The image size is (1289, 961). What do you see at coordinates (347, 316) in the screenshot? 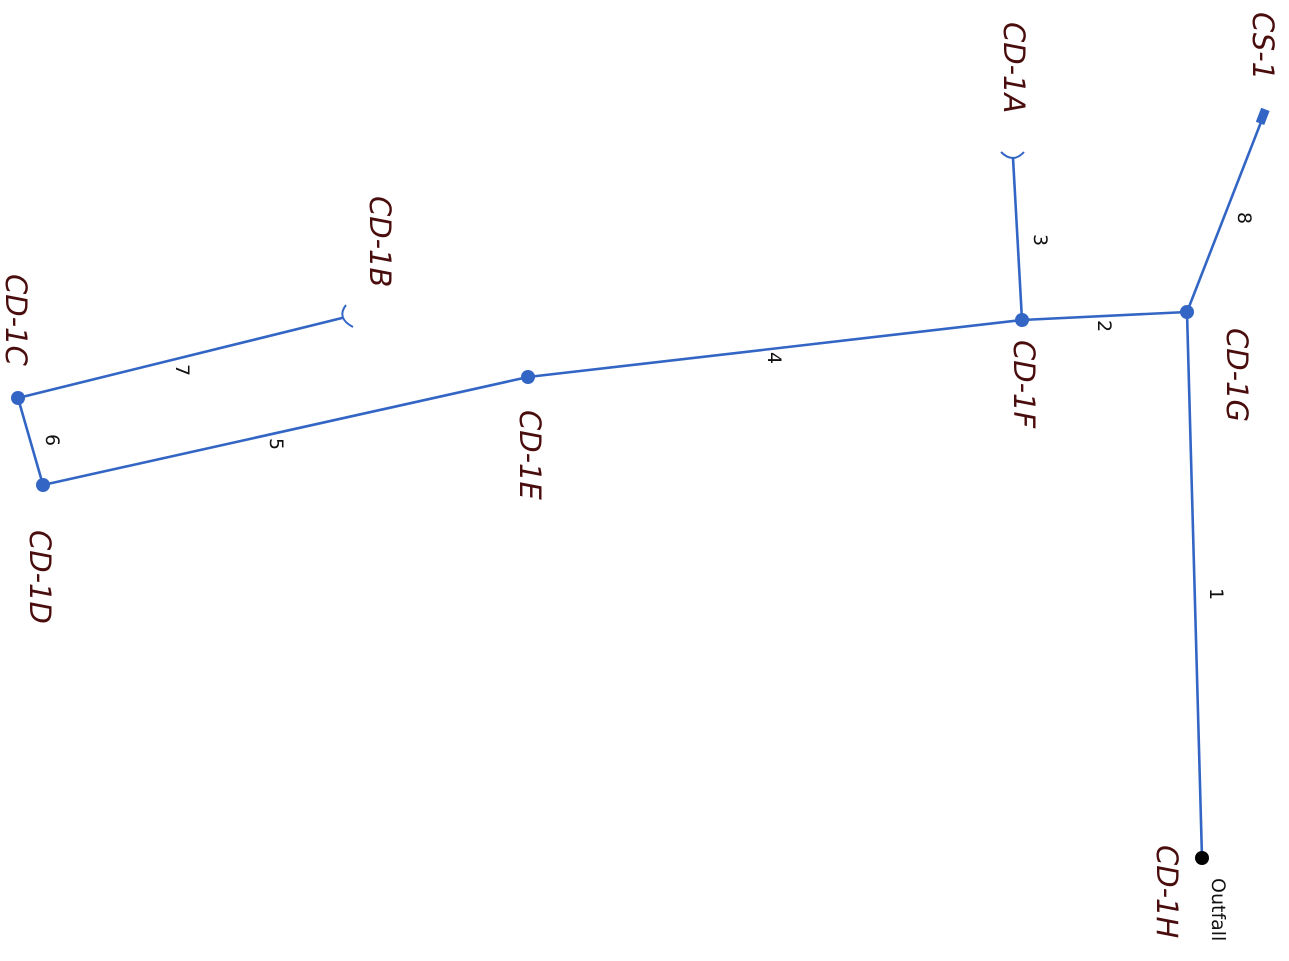
I see `inlet-marker-cd-1b` at bounding box center [347, 316].